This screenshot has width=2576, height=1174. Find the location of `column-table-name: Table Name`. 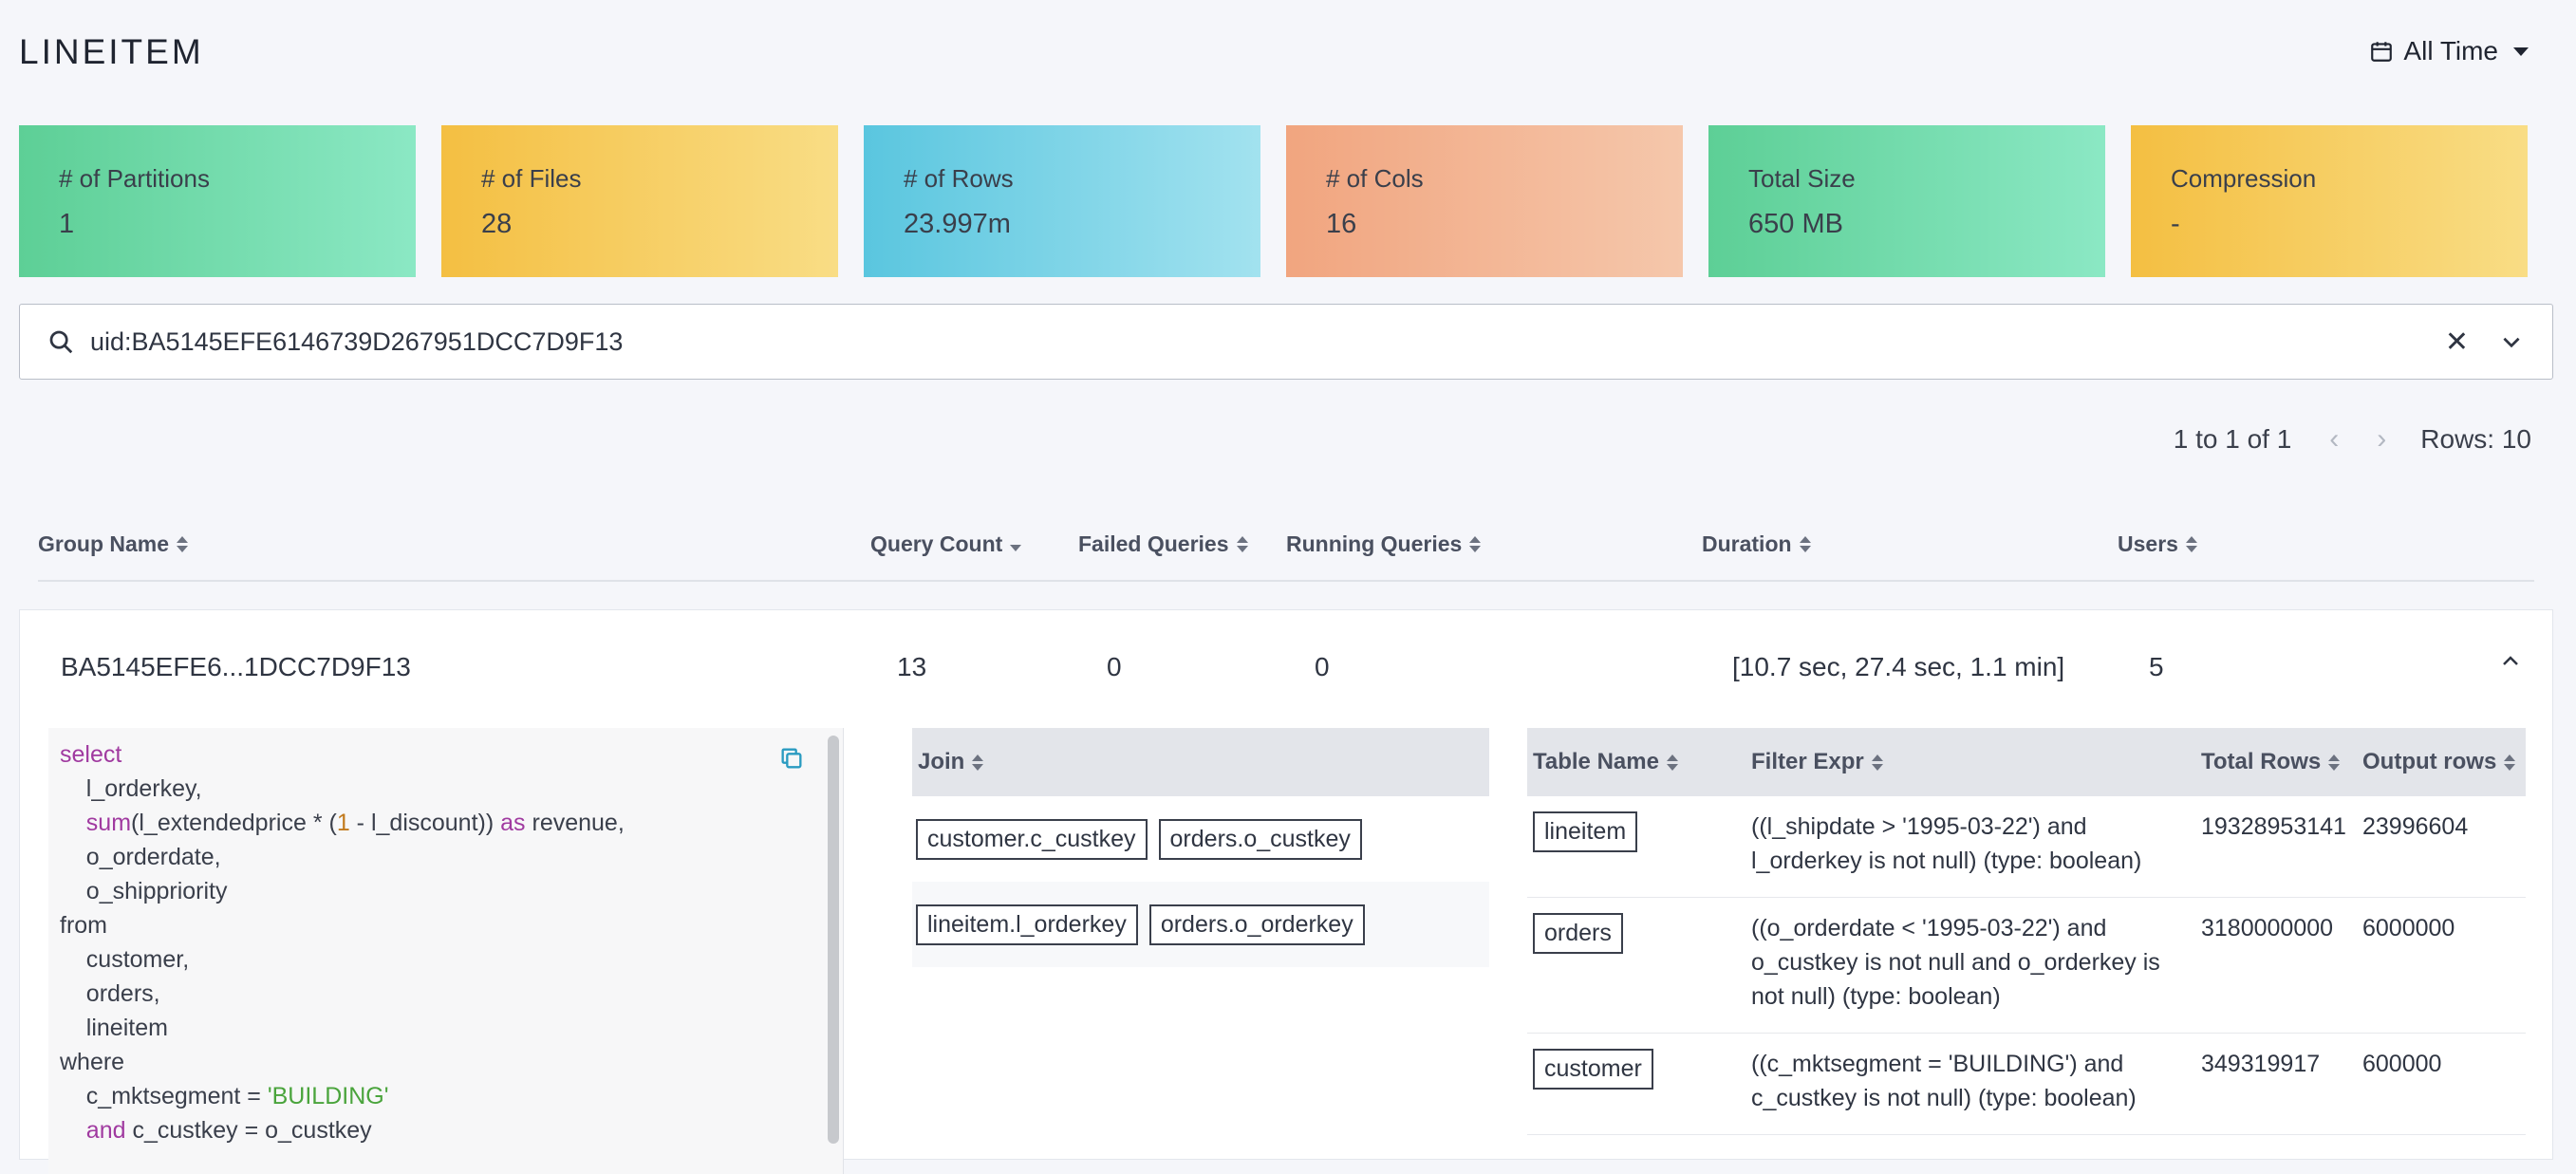

column-table-name: Table Name is located at coordinates (1606, 762).